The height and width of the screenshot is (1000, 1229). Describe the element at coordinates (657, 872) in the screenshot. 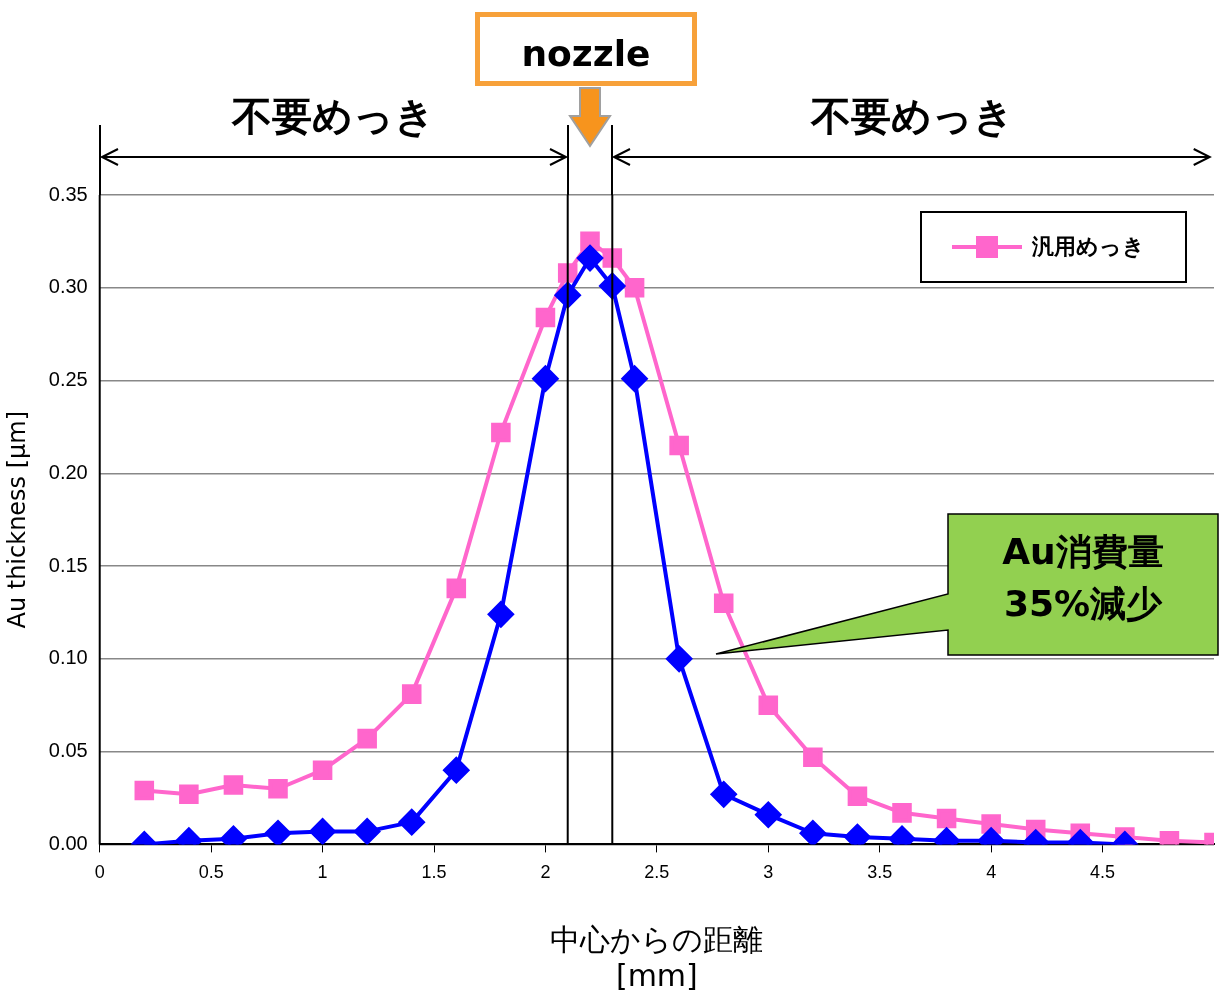

I see `x-tick-label: 2.5` at that location.